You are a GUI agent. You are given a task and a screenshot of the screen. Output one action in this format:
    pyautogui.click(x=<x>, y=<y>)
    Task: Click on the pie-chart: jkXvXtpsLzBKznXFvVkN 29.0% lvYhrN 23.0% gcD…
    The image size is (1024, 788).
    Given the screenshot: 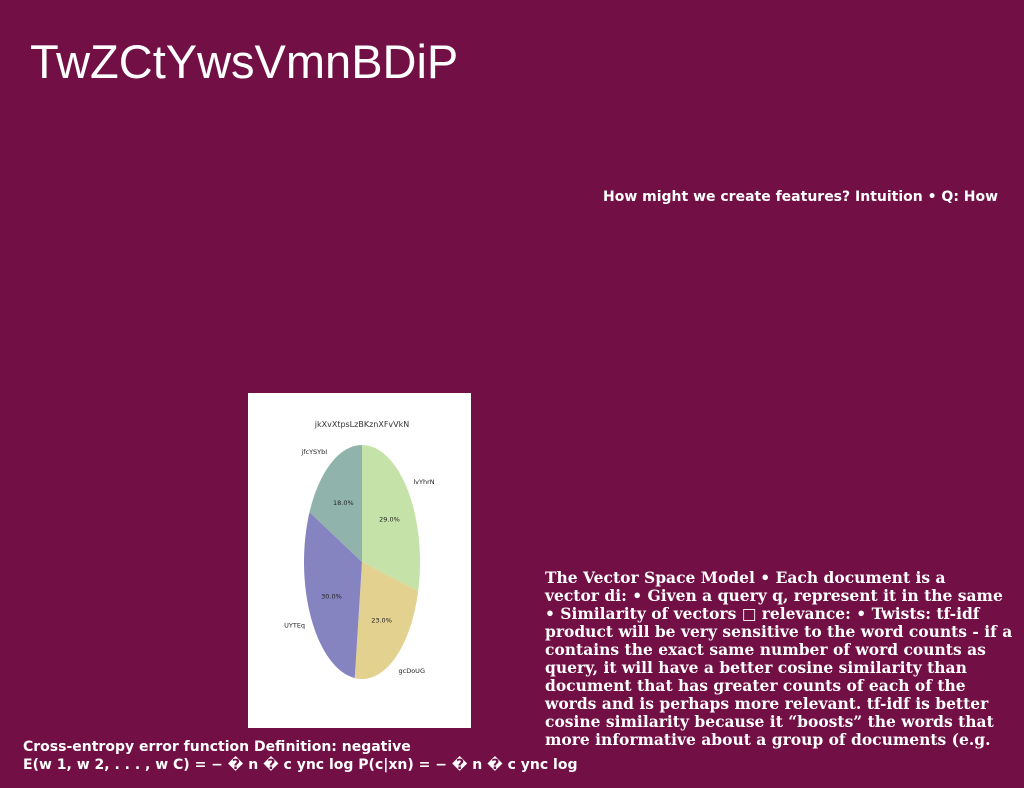 What is the action you would take?
    pyautogui.click(x=359, y=549)
    